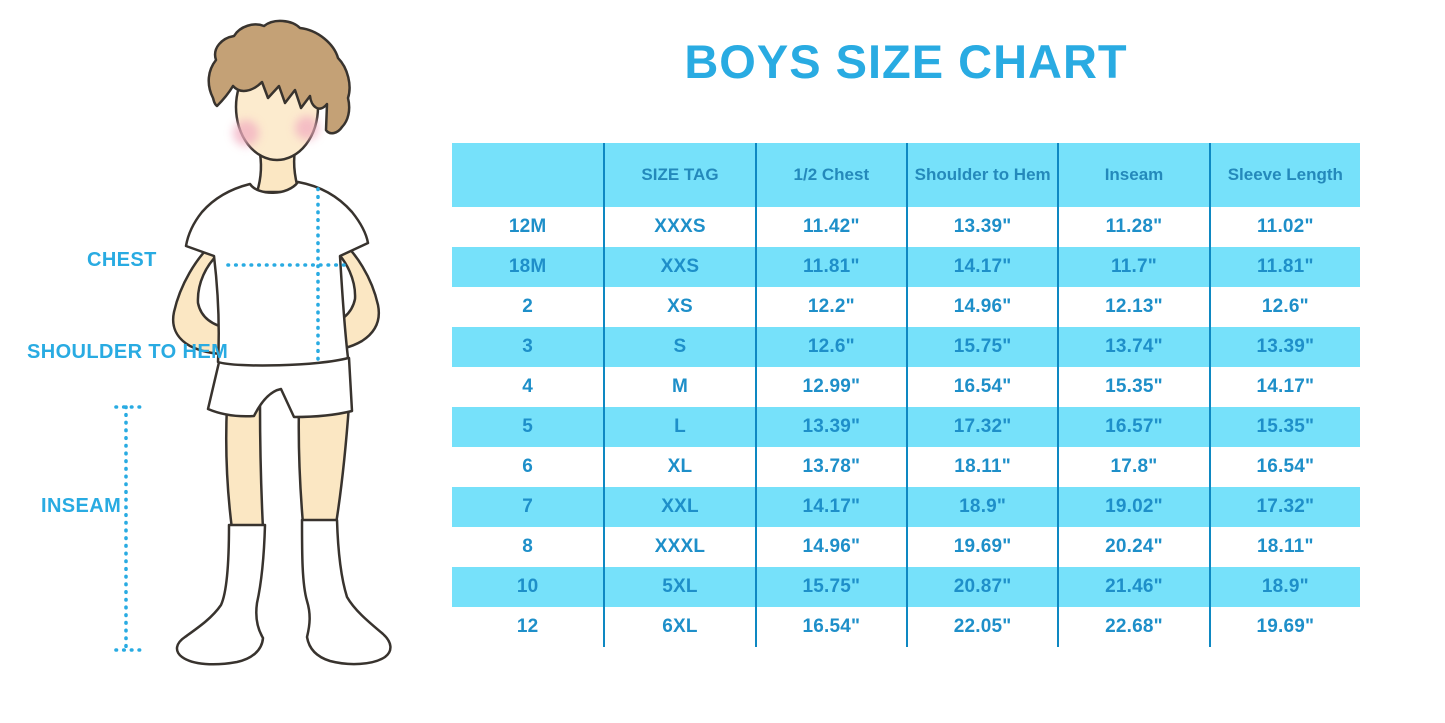 Image resolution: width=1445 pixels, height=723 pixels. I want to click on table-cell: XXS, so click(679, 267).